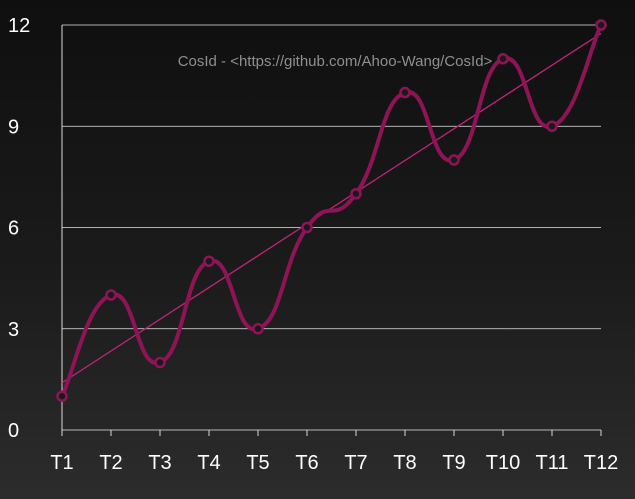 The height and width of the screenshot is (499, 635). Describe the element at coordinates (62, 396) in the screenshot. I see `data-point-T1` at that location.